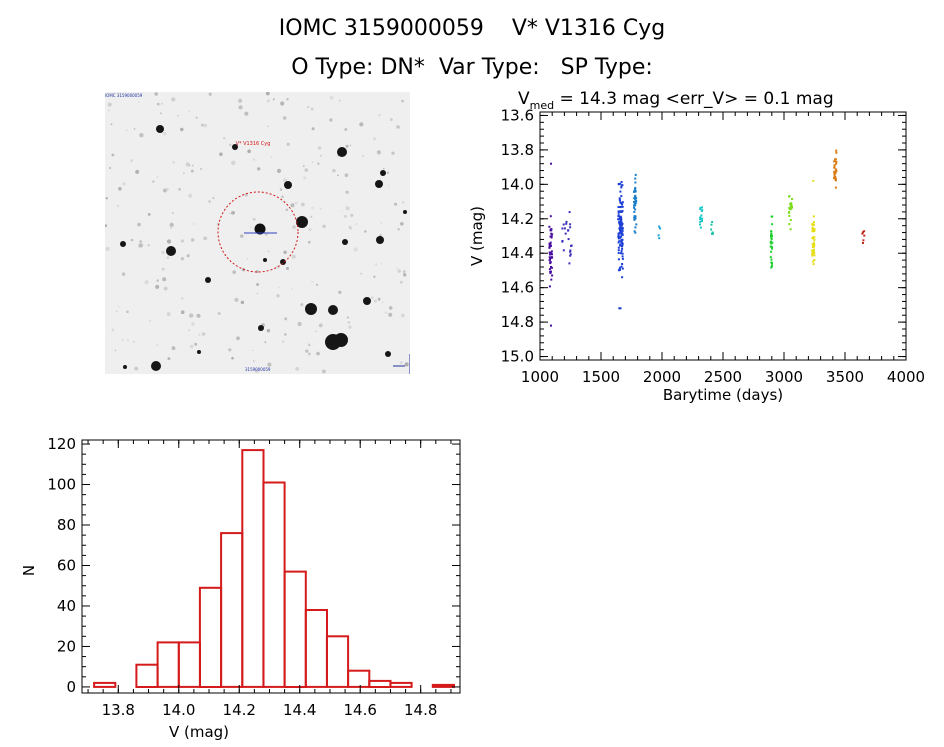 The image size is (944, 747). What do you see at coordinates (524, 99) in the screenshot?
I see `lightcurve-header-symbol: V` at bounding box center [524, 99].